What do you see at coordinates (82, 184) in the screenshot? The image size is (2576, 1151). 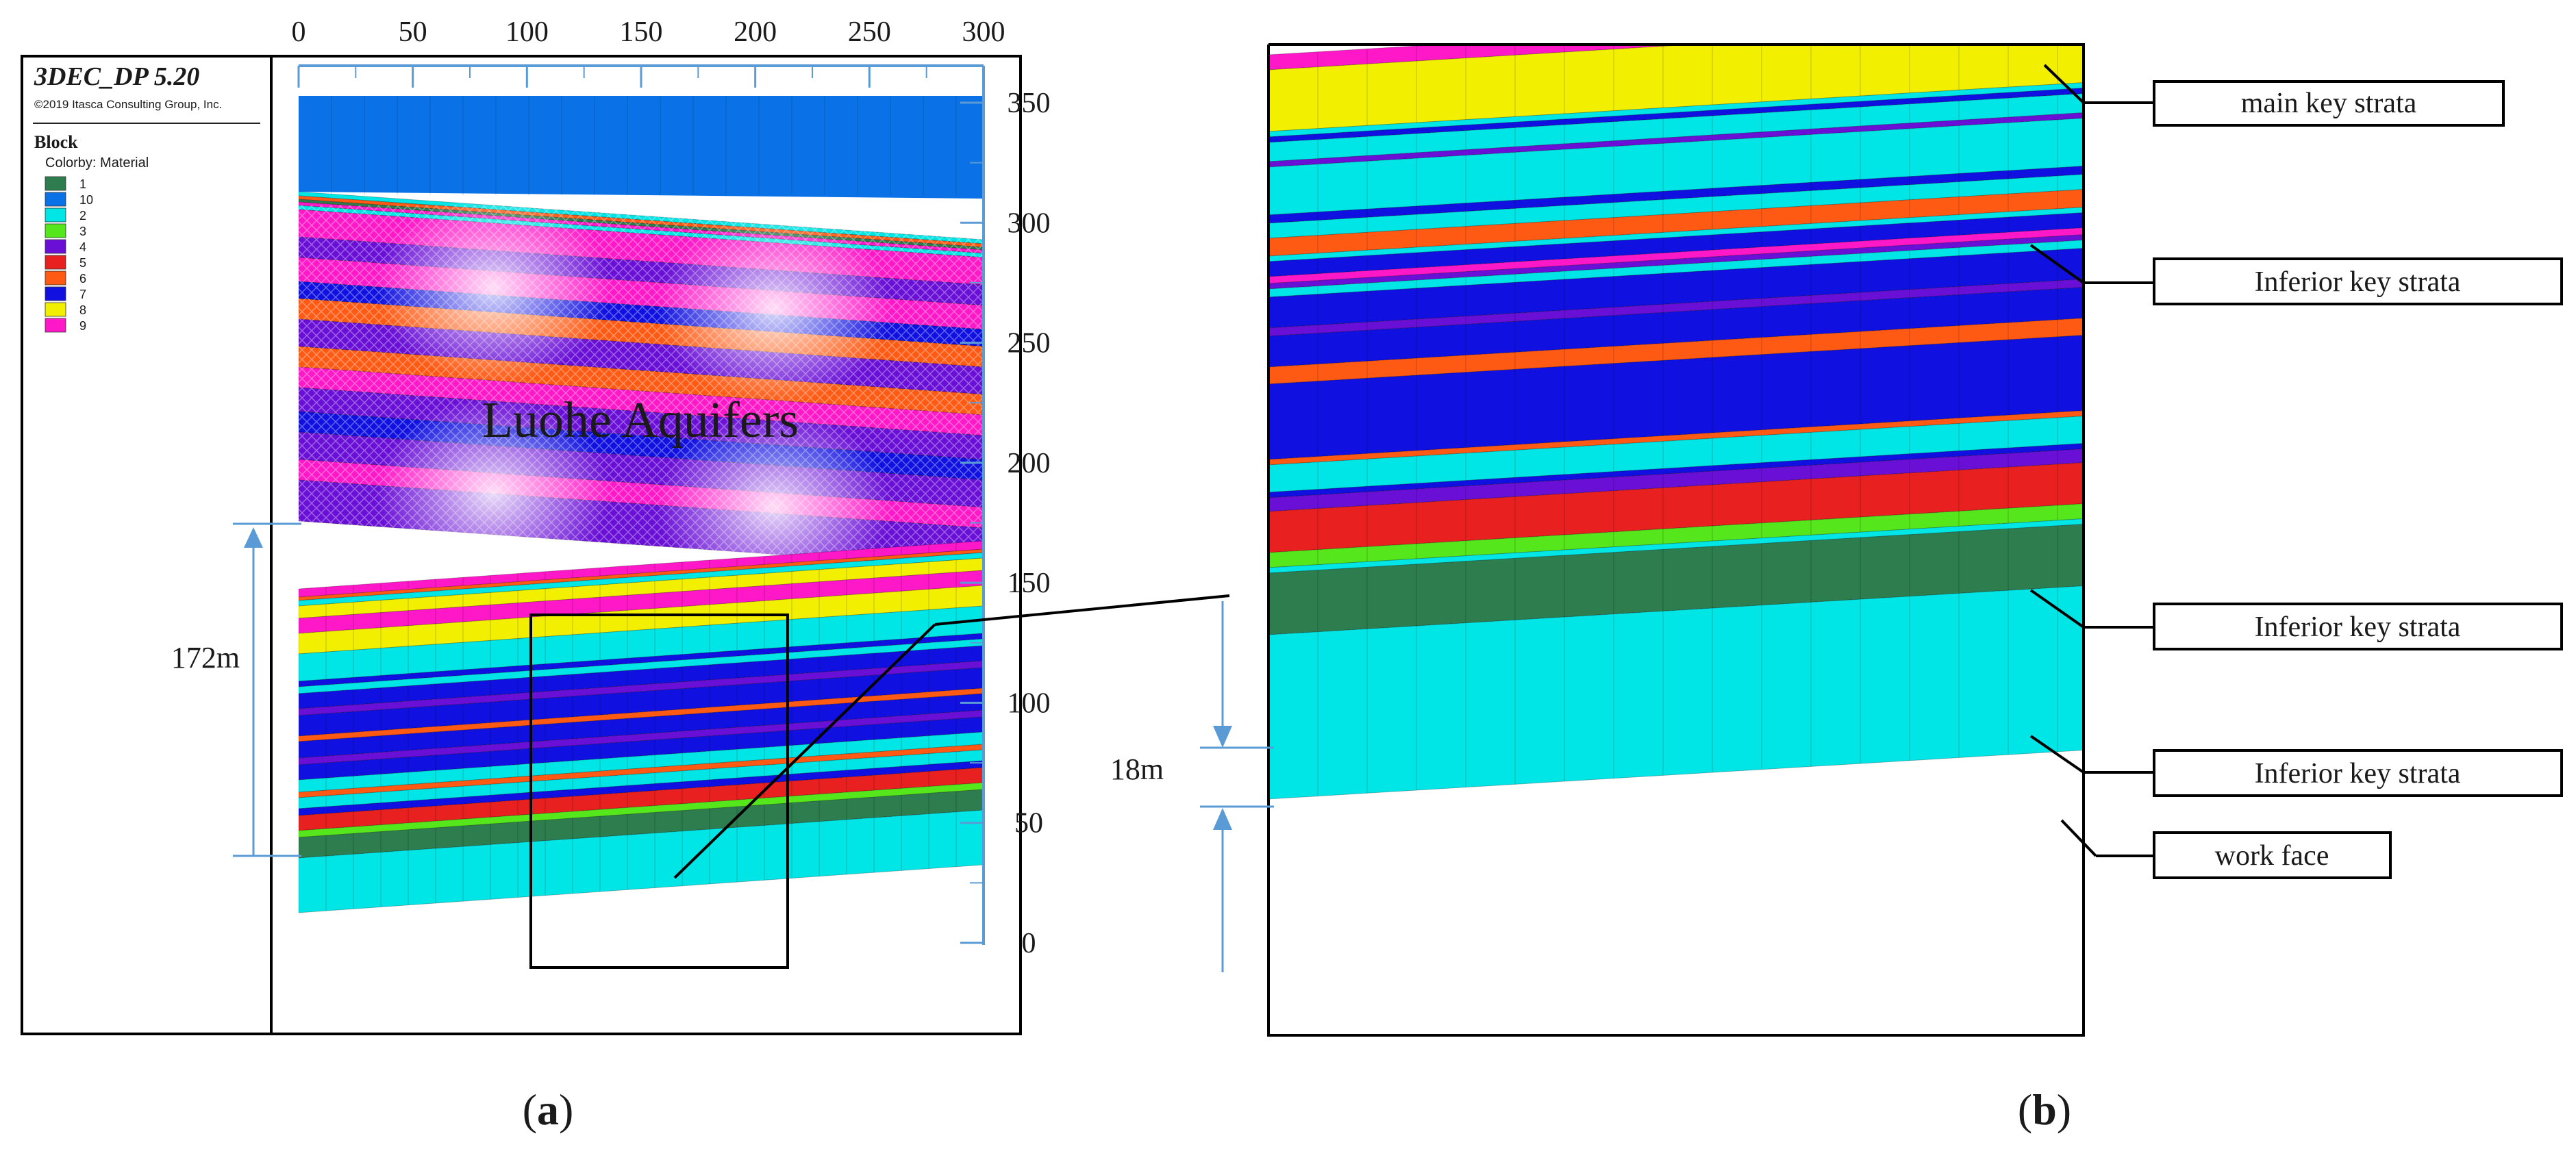 I see `legend-label: 1` at bounding box center [82, 184].